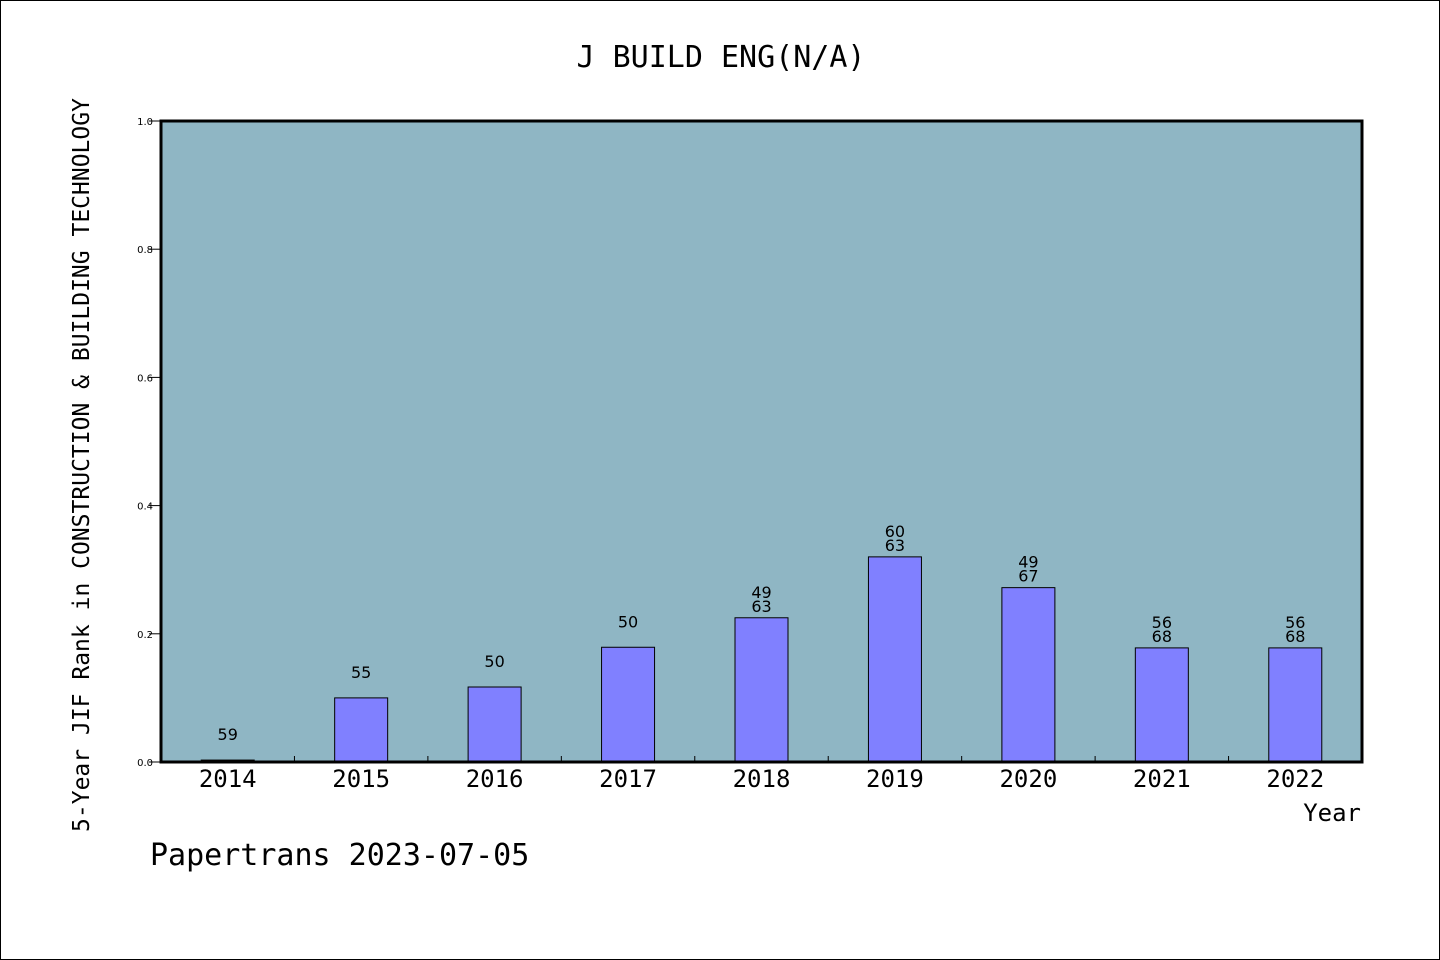  I want to click on y-tick-label: 1.0, so click(145, 122).